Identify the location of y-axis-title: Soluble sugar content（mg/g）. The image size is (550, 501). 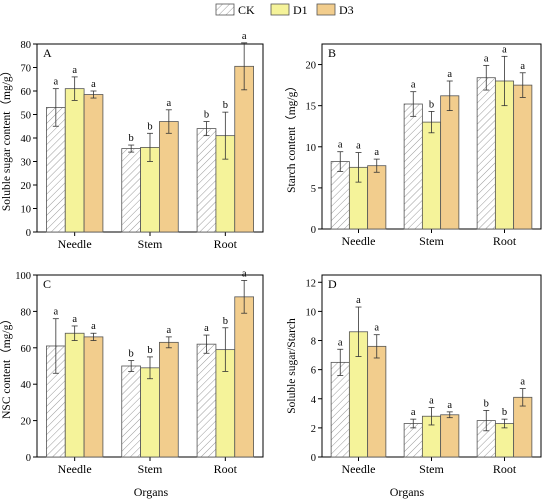
(6, 138).